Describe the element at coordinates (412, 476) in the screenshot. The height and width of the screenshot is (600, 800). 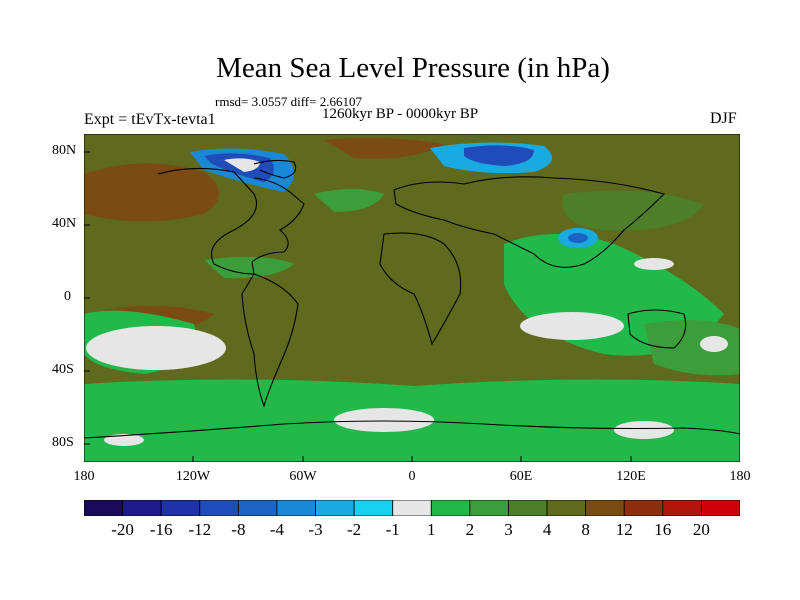
I see `x-tick-label: 0` at that location.